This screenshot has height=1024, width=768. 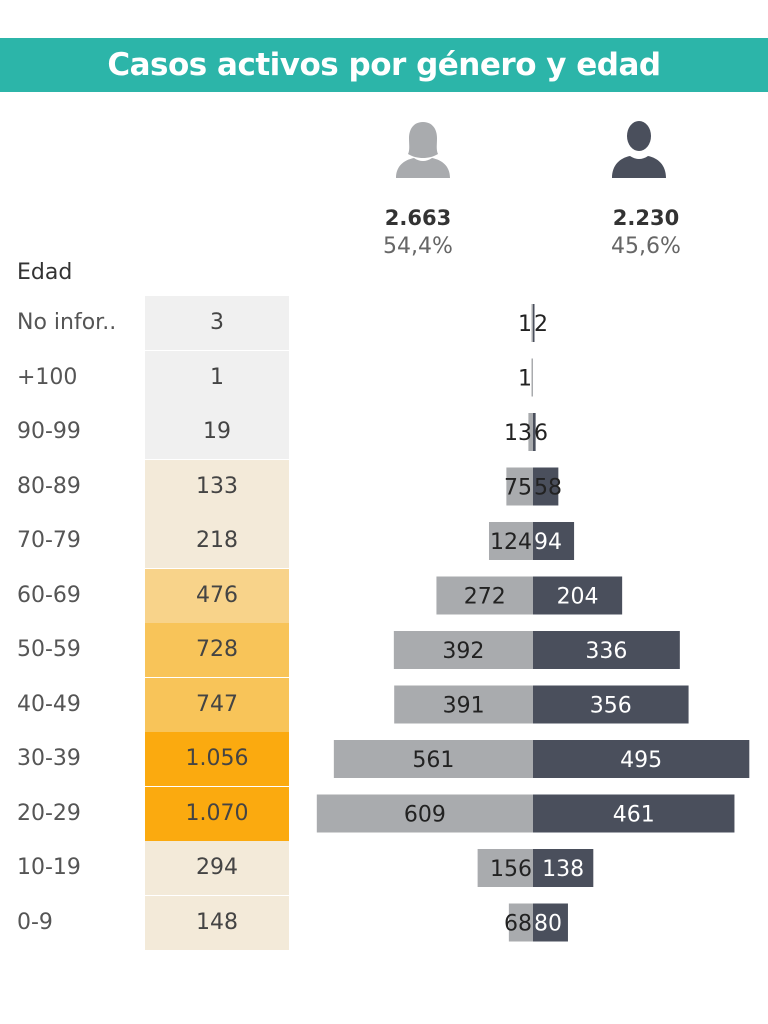 I want to click on age-label: 40-49, so click(x=49, y=704).